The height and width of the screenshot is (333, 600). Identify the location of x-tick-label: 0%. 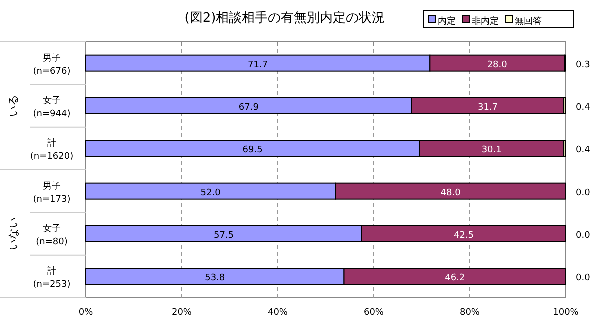
(86, 313).